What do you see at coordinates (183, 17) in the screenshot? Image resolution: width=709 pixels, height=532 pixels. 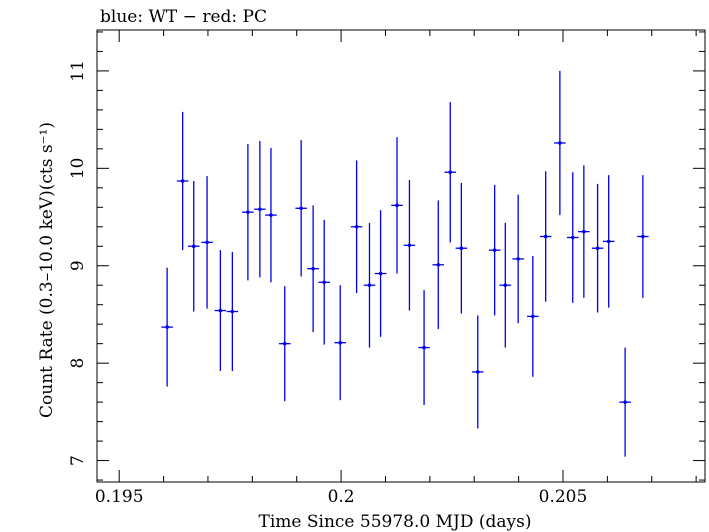 I see `chart-title: blue: WT − red: PC` at bounding box center [183, 17].